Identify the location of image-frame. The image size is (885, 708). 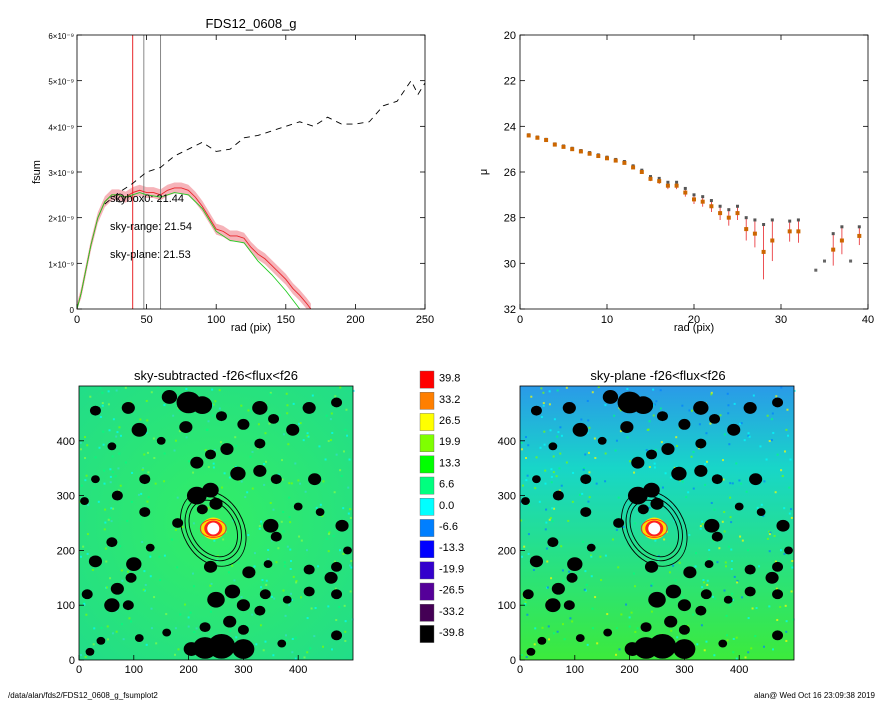
(216, 523).